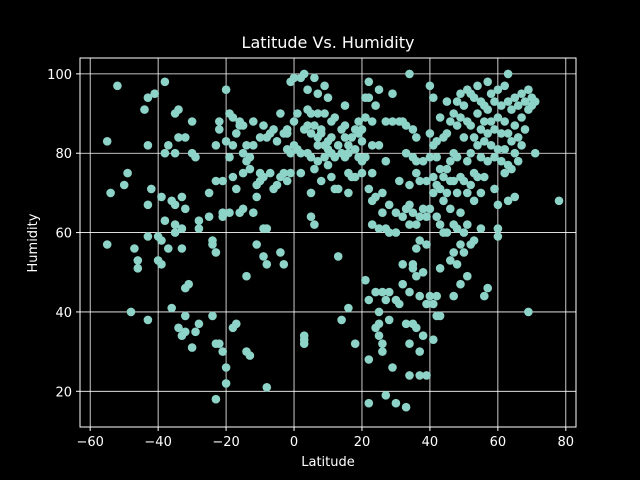 This screenshot has height=480, width=640. What do you see at coordinates (430, 442) in the screenshot?
I see `x-tick-label: 40` at bounding box center [430, 442].